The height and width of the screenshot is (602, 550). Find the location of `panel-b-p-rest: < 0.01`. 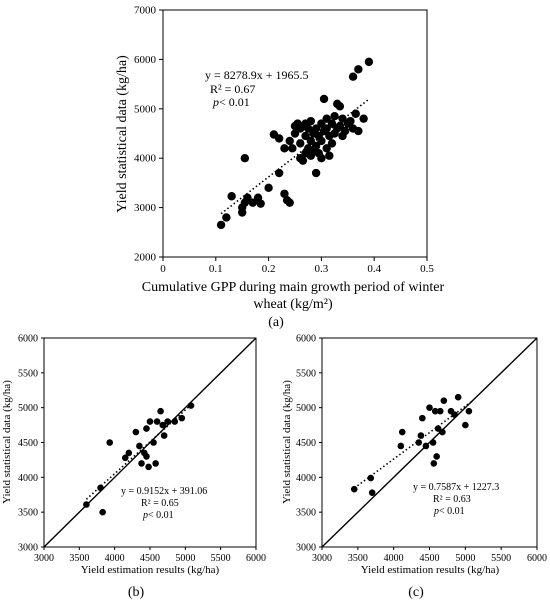

panel-b-p-rest: < 0.01 is located at coordinates (161, 515).